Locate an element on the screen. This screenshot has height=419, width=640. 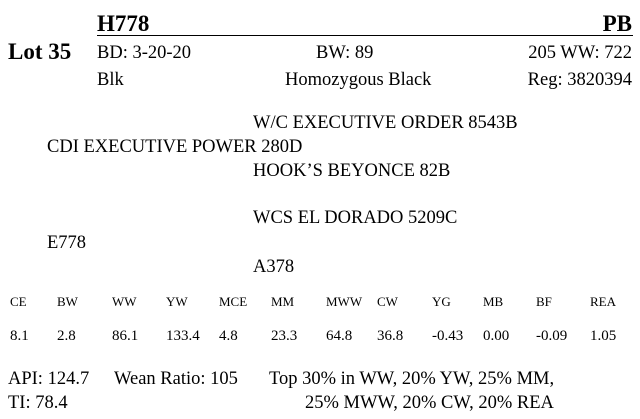
top-percent-line-1: Top 30% in WW, 20% YW, 25% MM, is located at coordinates (412, 379).